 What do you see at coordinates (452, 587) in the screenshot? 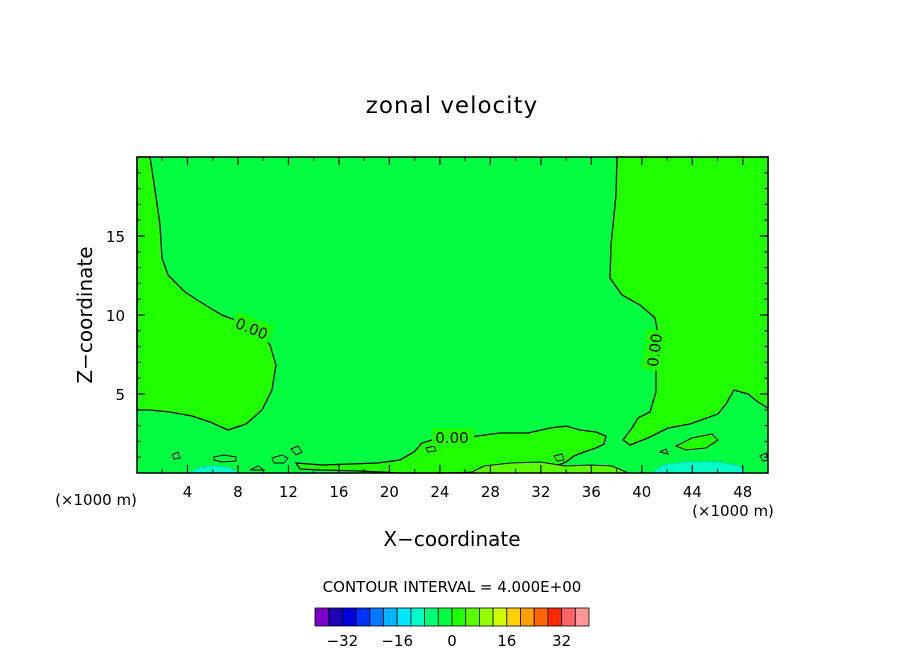
I see `contour-interval-text: CONTOUR INTERVAL = 4.000E+00` at bounding box center [452, 587].